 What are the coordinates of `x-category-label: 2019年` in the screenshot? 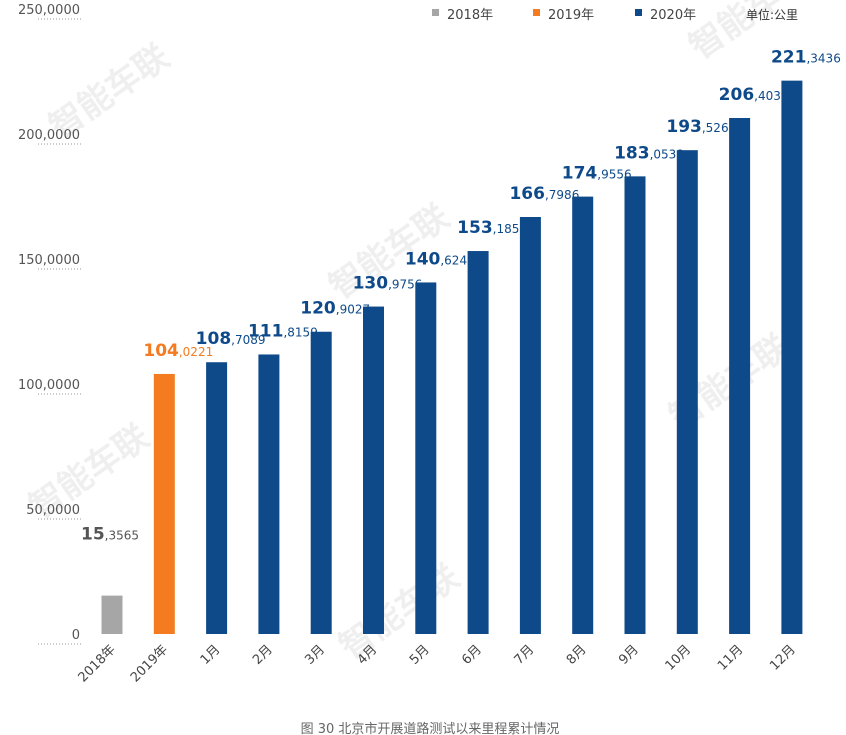 It's located at (149, 663).